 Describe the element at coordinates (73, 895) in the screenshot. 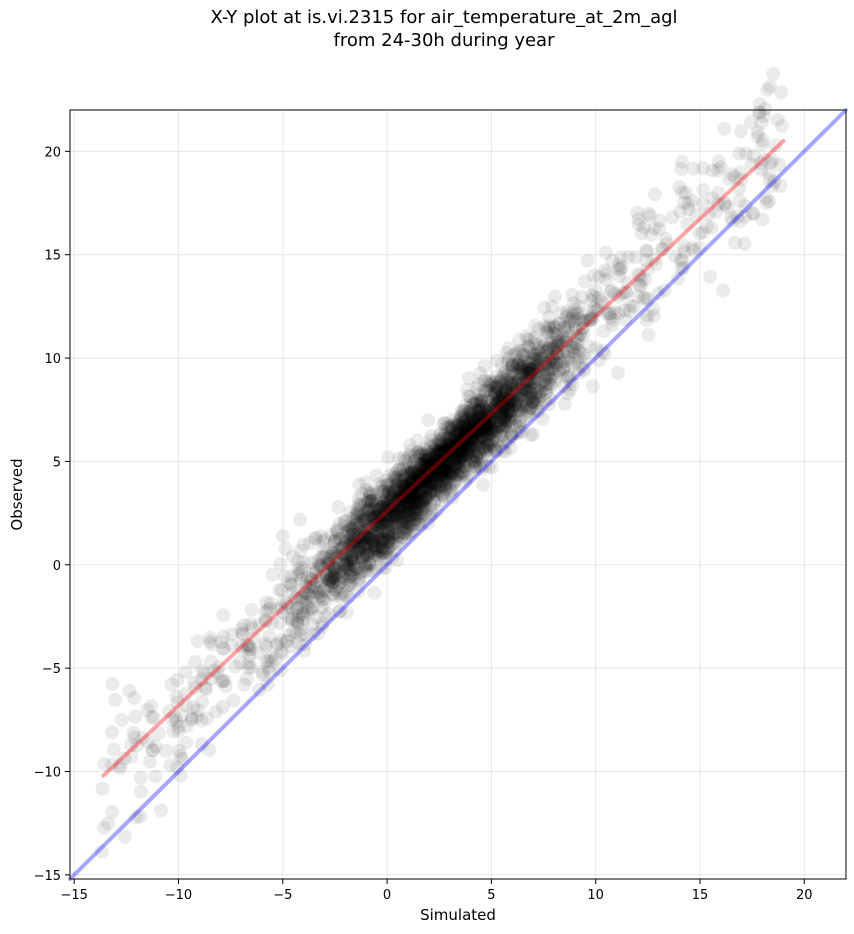

I see `x-tick-label: −15` at that location.